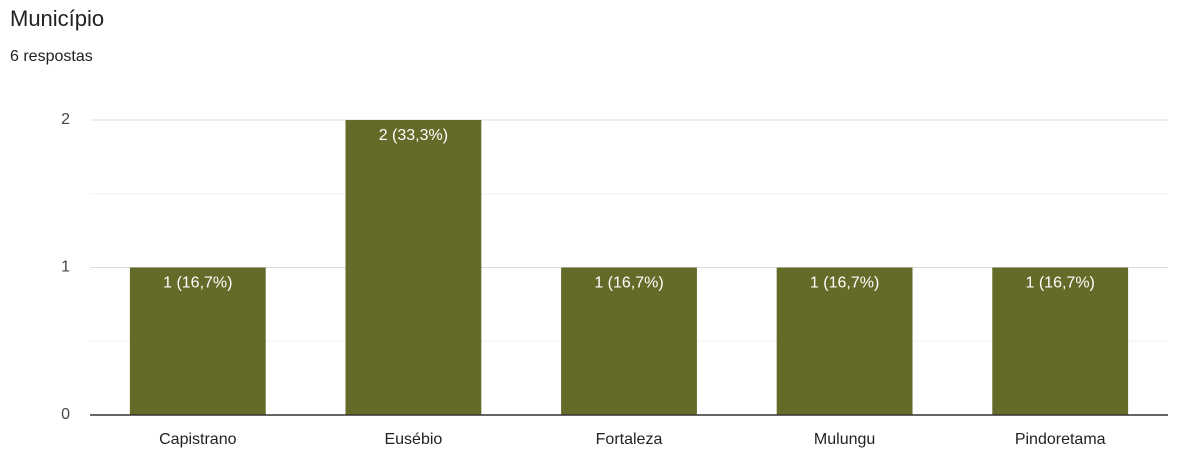 This screenshot has height=450, width=1182. What do you see at coordinates (65, 267) in the screenshot?
I see `y-tick-label: 1` at bounding box center [65, 267].